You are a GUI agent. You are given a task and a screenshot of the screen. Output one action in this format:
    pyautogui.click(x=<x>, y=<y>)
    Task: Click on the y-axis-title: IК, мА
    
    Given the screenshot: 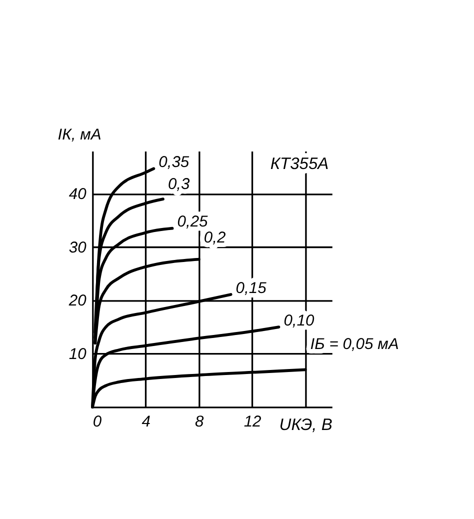 What is the action you would take?
    pyautogui.click(x=80, y=135)
    